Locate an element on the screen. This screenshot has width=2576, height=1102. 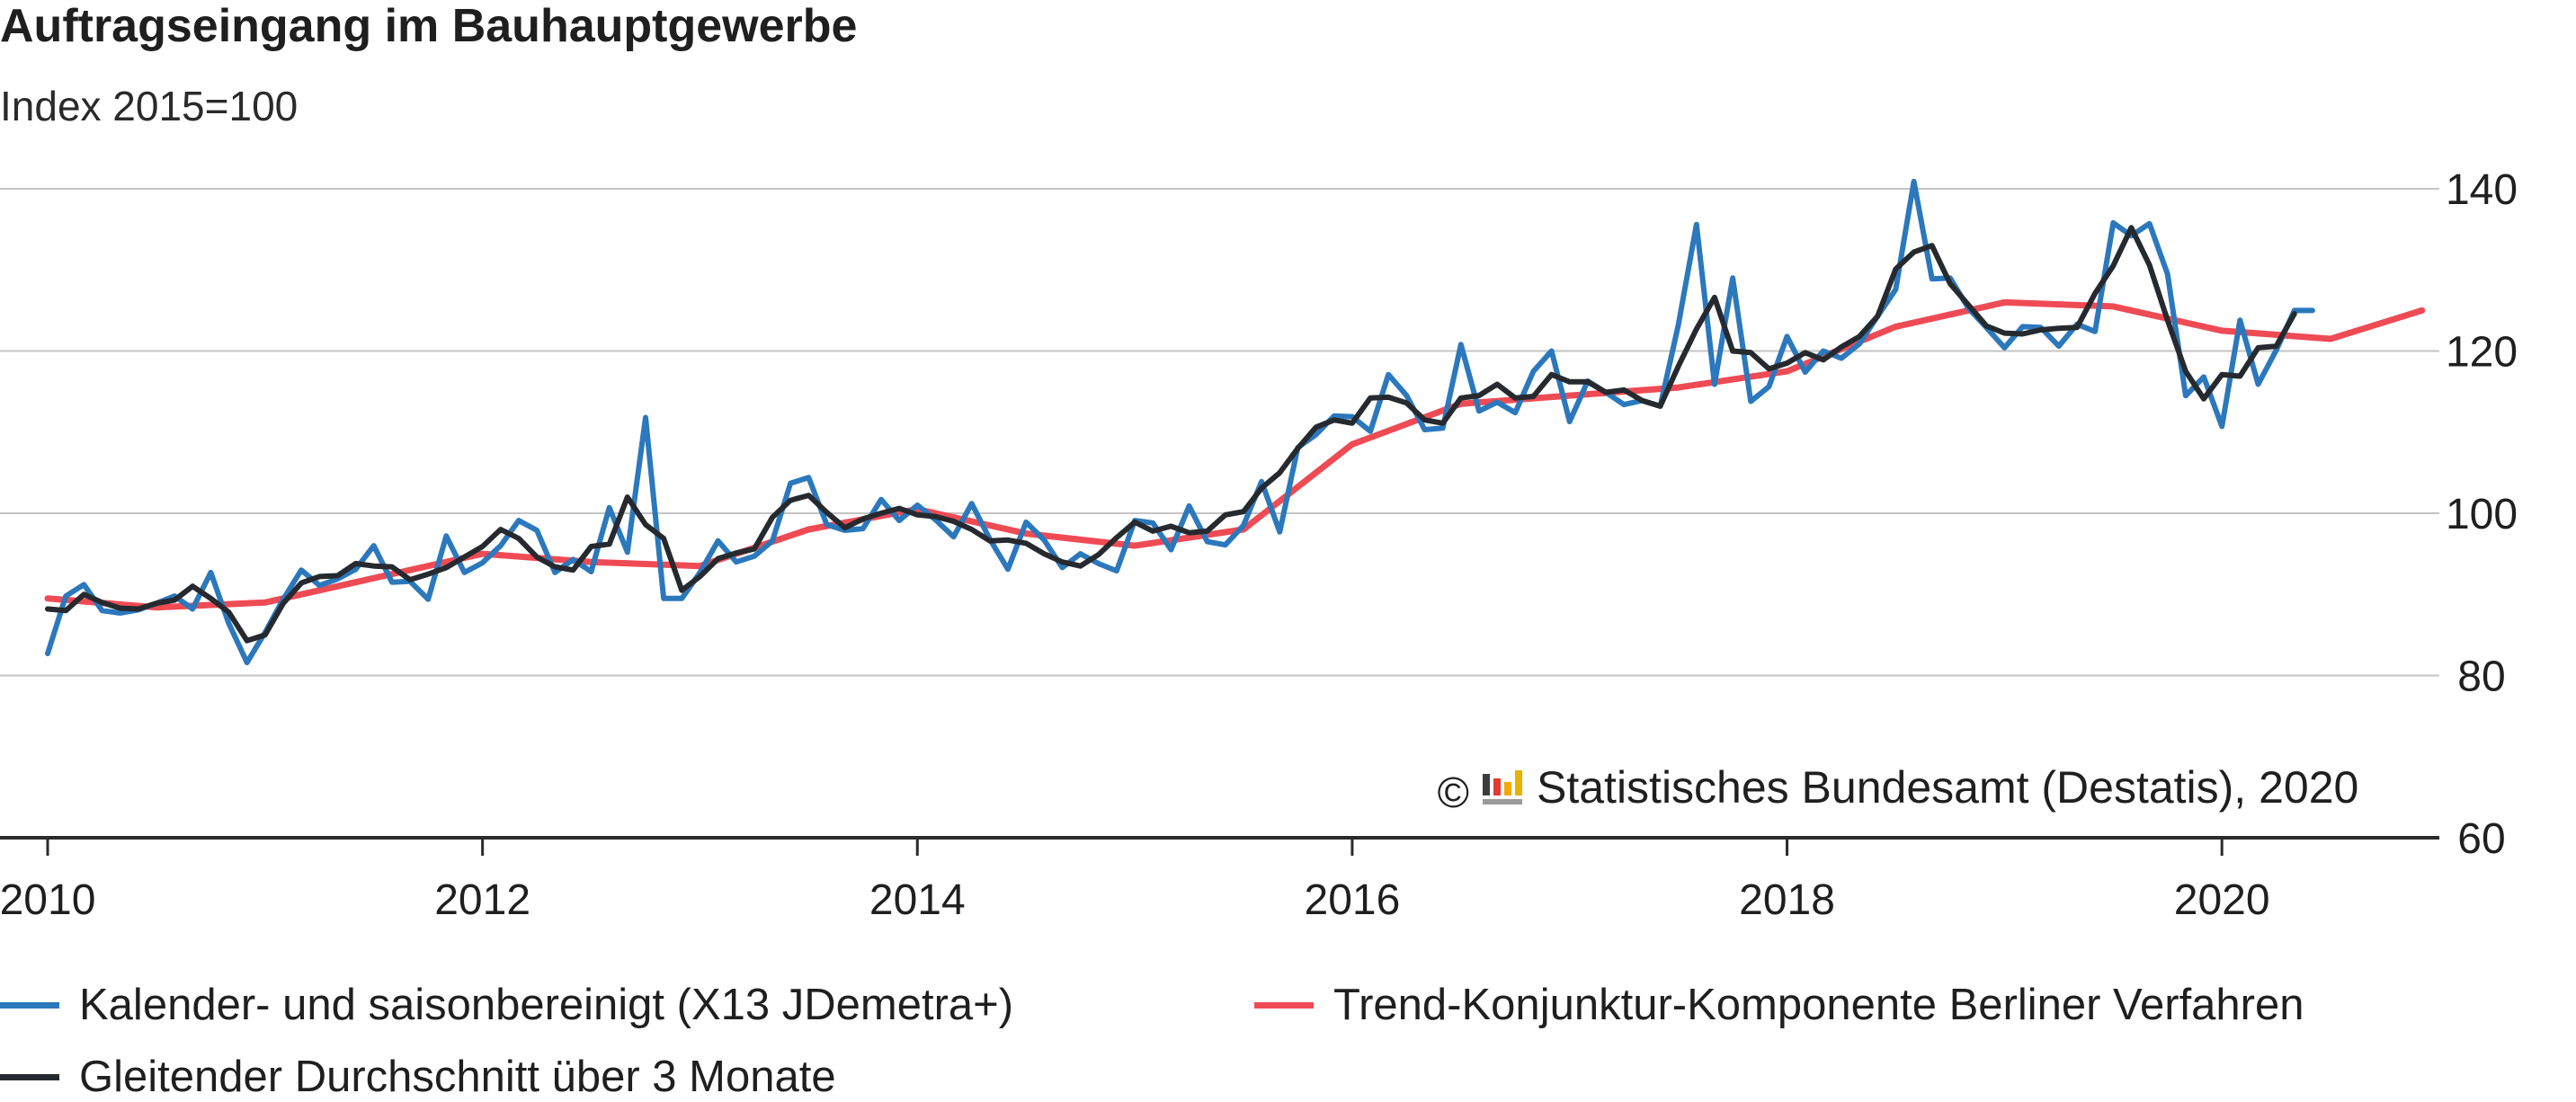
x-axis: 2010 2012 2014 2016 2018 2020 is located at coordinates (1220, 880).